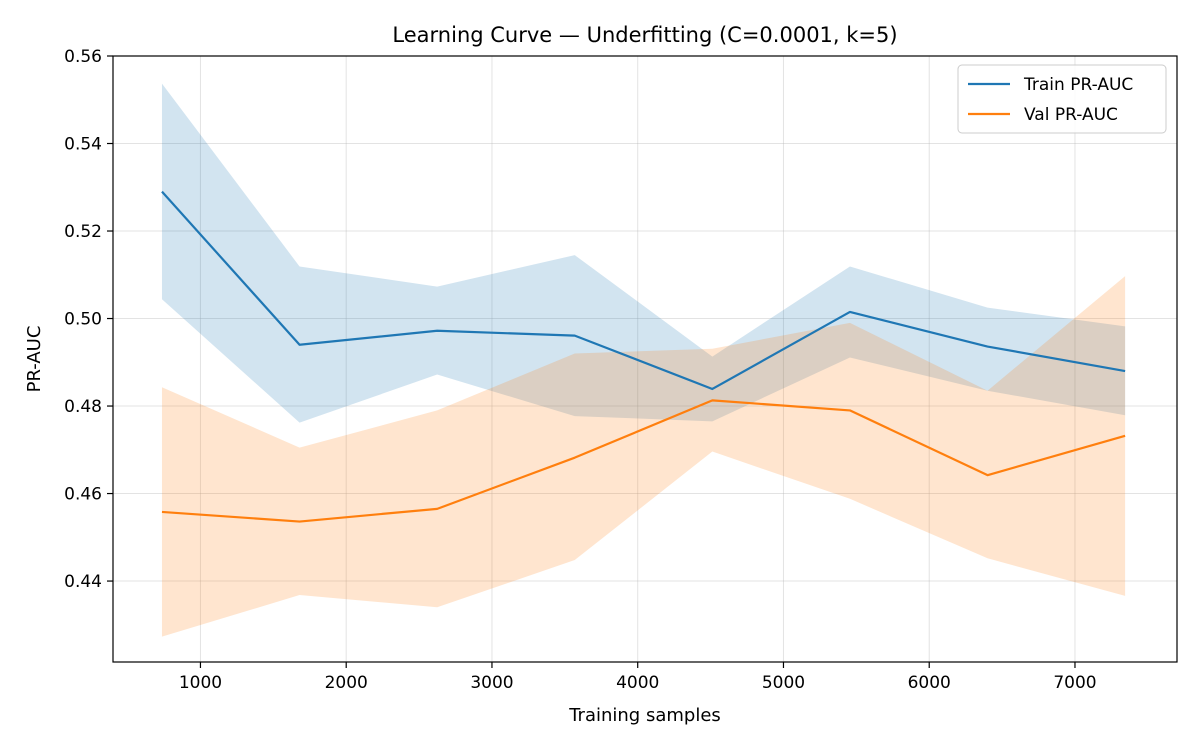  What do you see at coordinates (83, 320) in the screenshot?
I see `y-tick-label: 0.50` at bounding box center [83, 320].